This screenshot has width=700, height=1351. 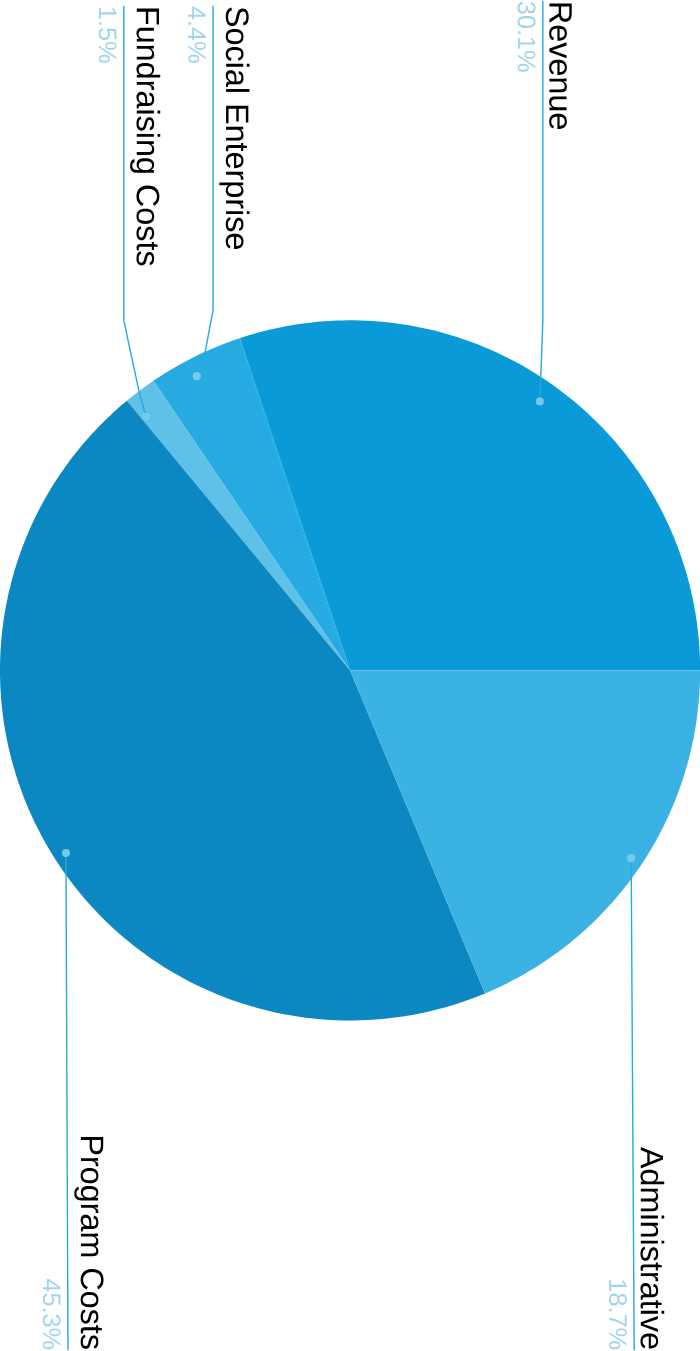 What do you see at coordinates (652, 1247) in the screenshot?
I see `slice-label: Administrative` at bounding box center [652, 1247].